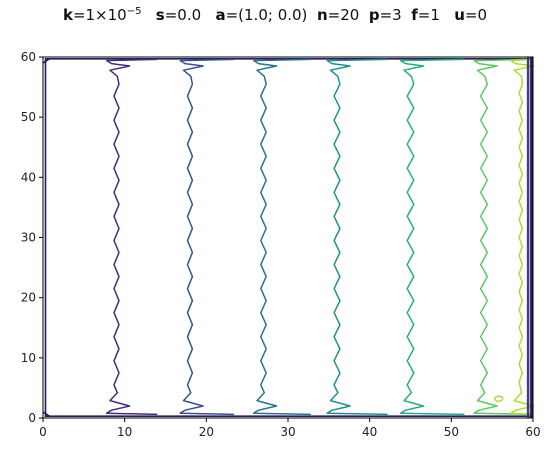  I want to click on param-p-key: p, so click(374, 15).